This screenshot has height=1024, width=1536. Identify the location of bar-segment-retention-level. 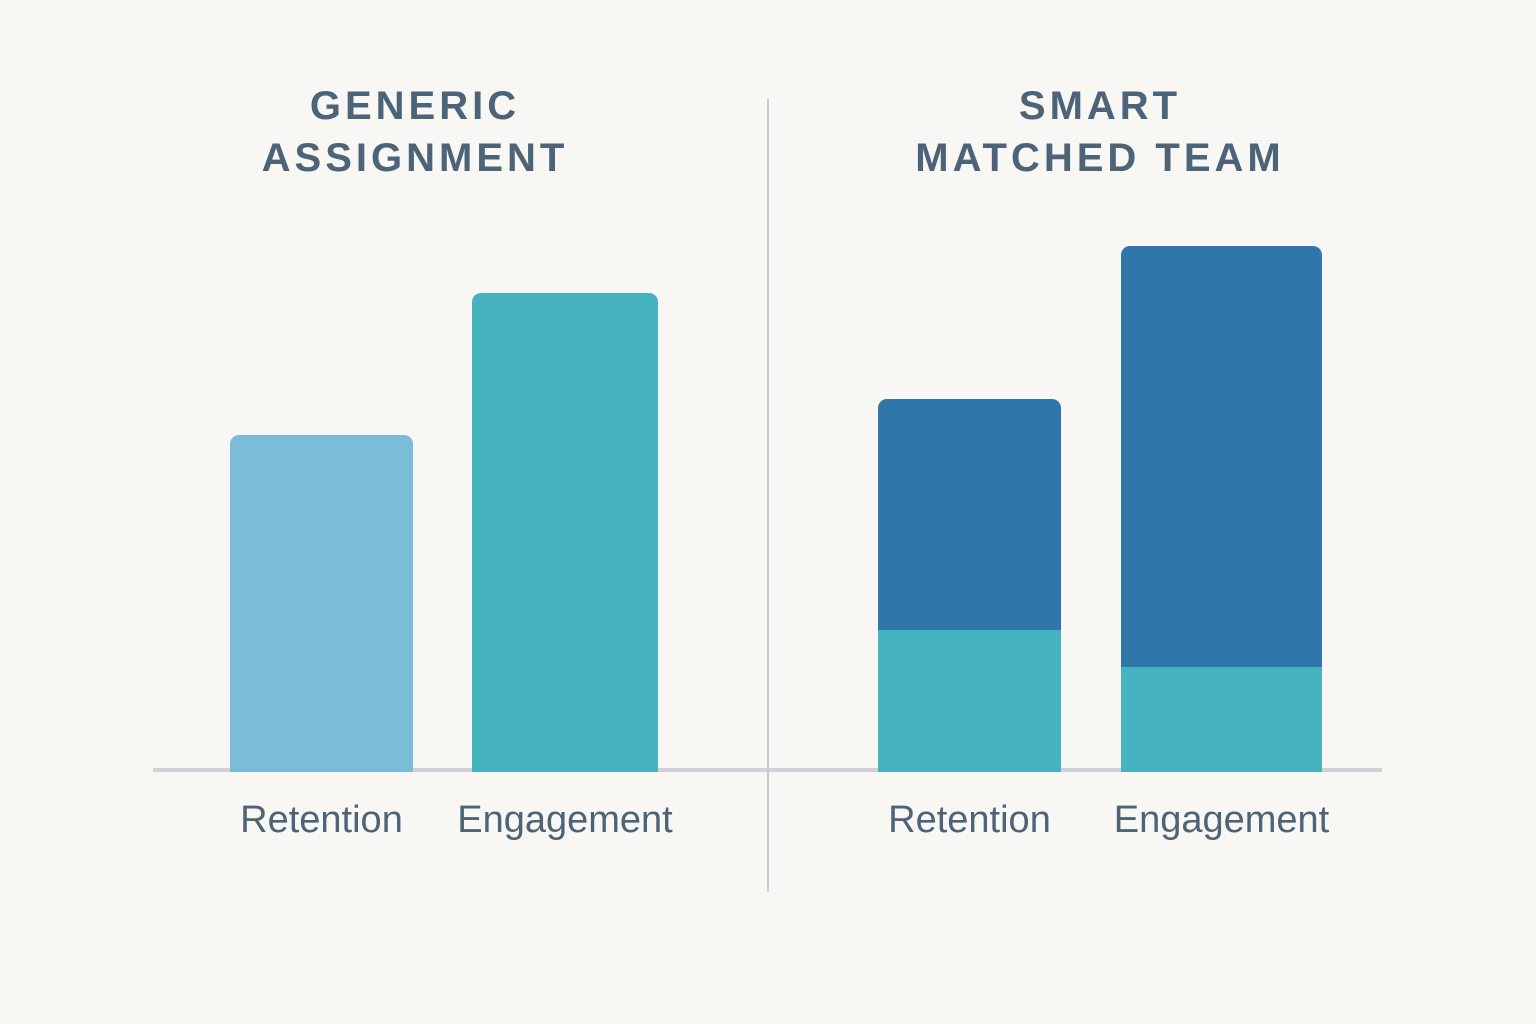
(321, 603).